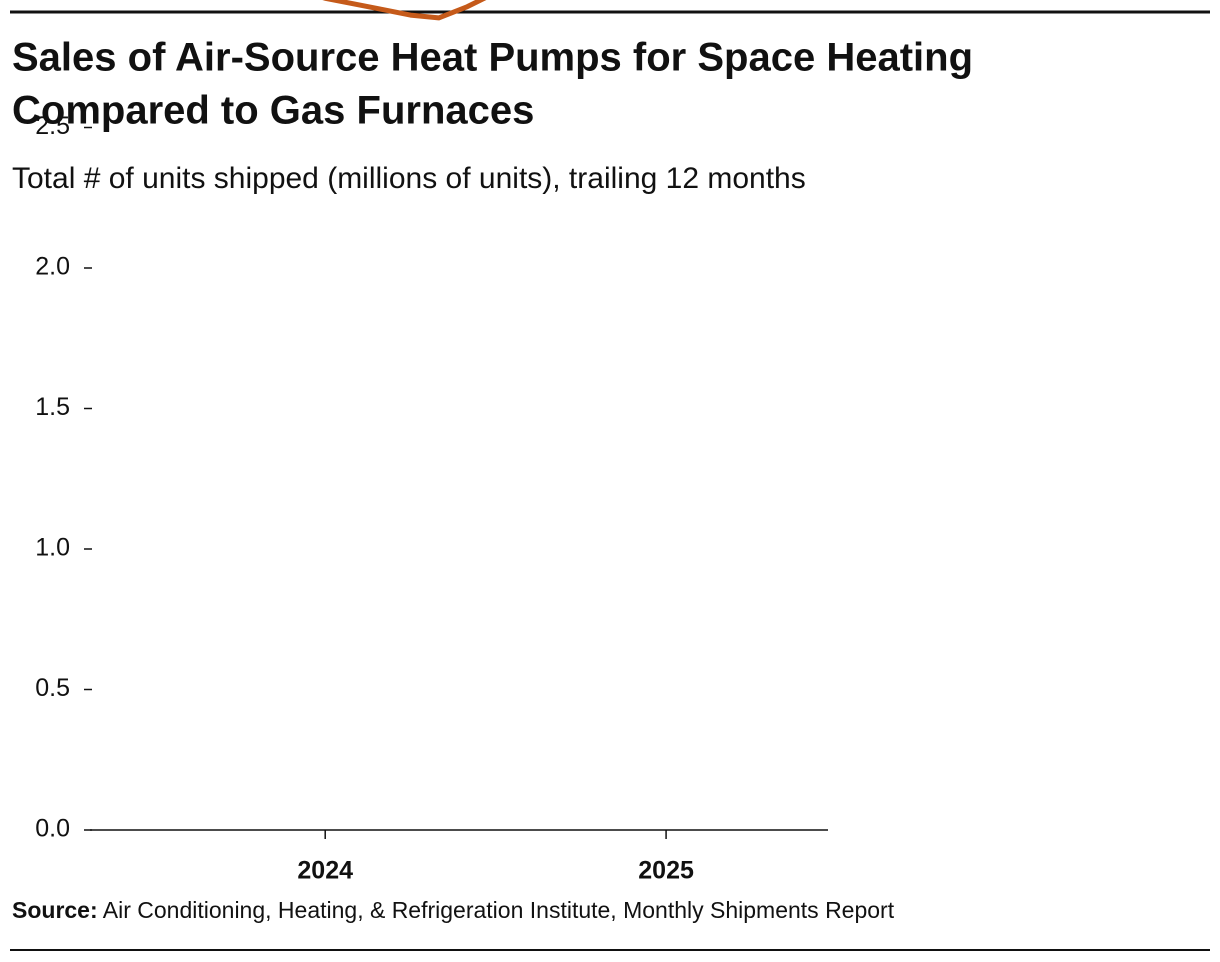 This screenshot has width=1220, height=962. What do you see at coordinates (55, 910) in the screenshot?
I see `source-label: Source:` at bounding box center [55, 910].